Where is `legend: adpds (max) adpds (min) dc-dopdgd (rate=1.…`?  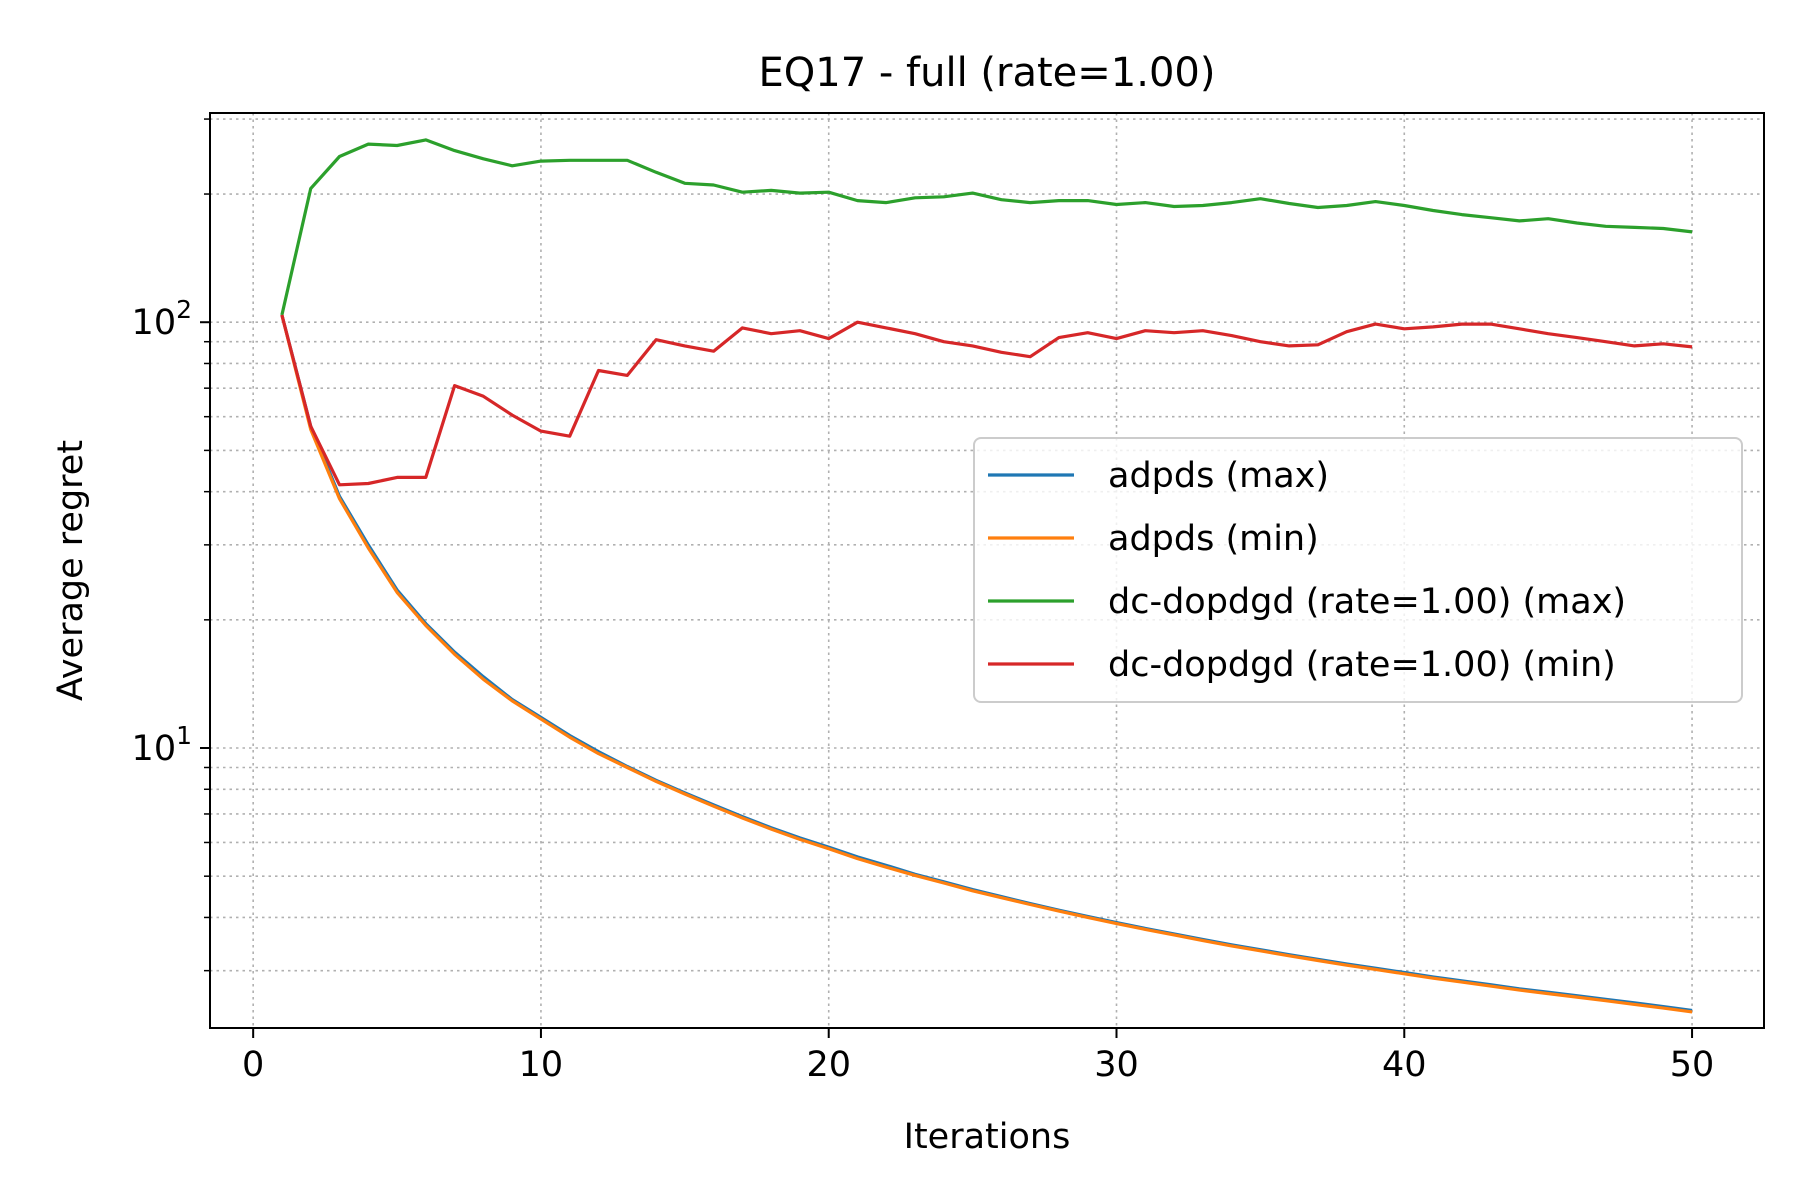 legend: adpds (max) adpds (min) dc-dopdgd (rate=1.… is located at coordinates (1358, 570).